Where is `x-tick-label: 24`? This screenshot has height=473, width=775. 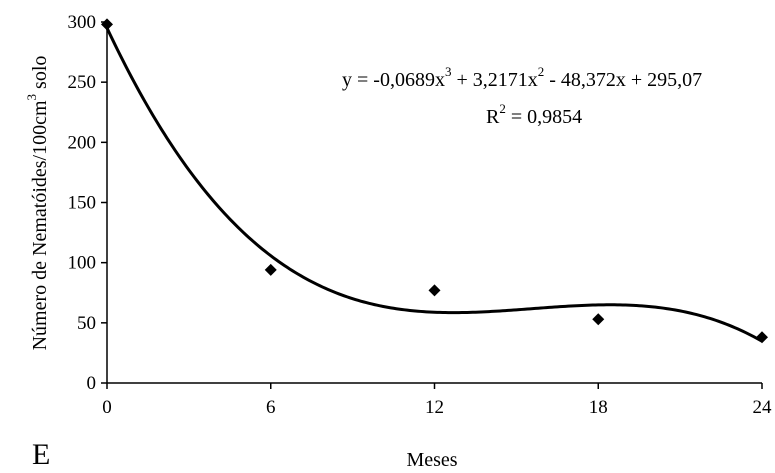 x-tick-label: 24 is located at coordinates (763, 407).